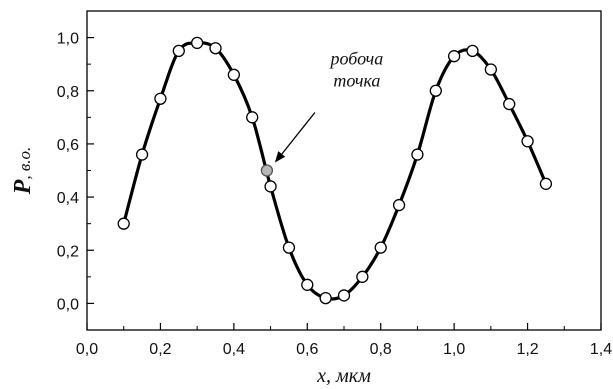 This screenshot has height=389, width=613. Describe the element at coordinates (68, 39) in the screenshot. I see `y-tick-label: 1,0` at that location.